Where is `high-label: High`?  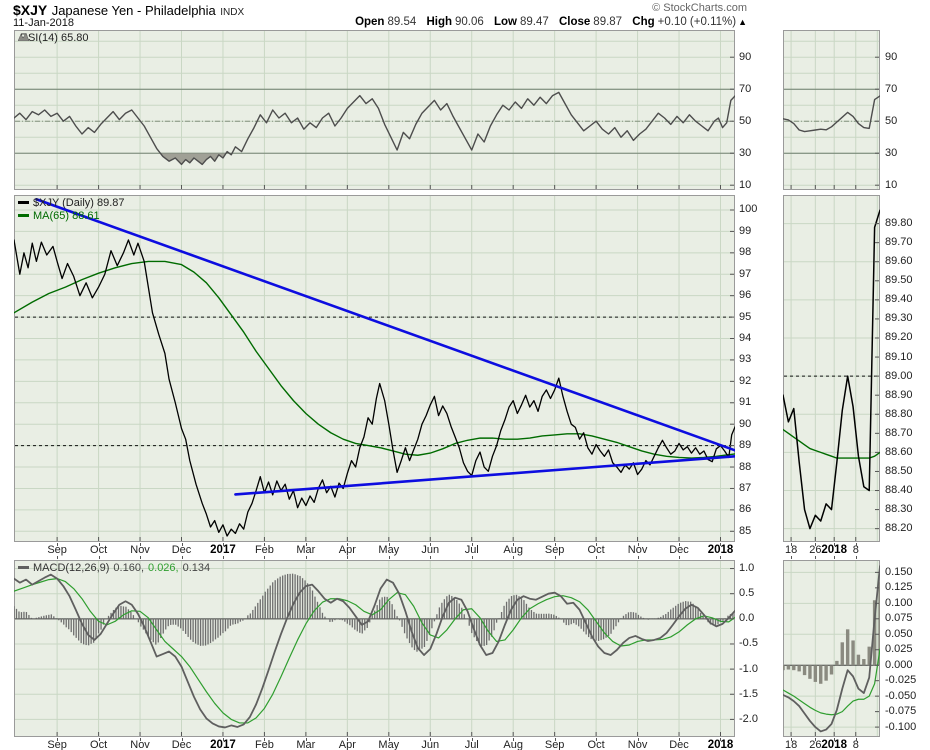
high-label: High is located at coordinates (439, 22).